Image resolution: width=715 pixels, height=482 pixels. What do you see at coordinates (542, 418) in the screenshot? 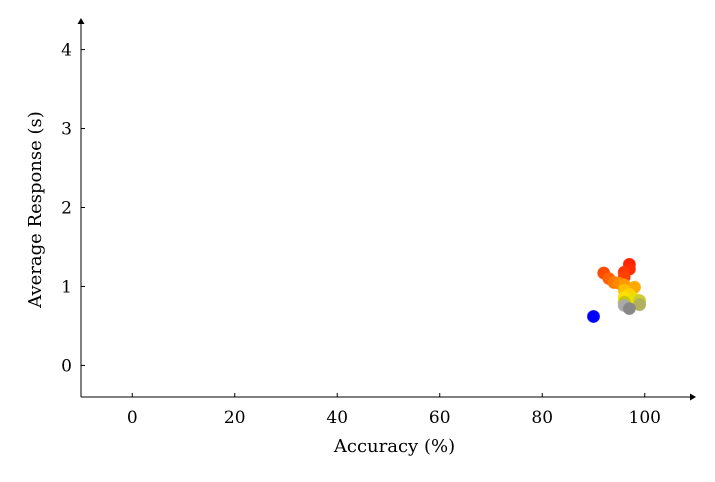
I see `x-tick-label: 80` at bounding box center [542, 418].